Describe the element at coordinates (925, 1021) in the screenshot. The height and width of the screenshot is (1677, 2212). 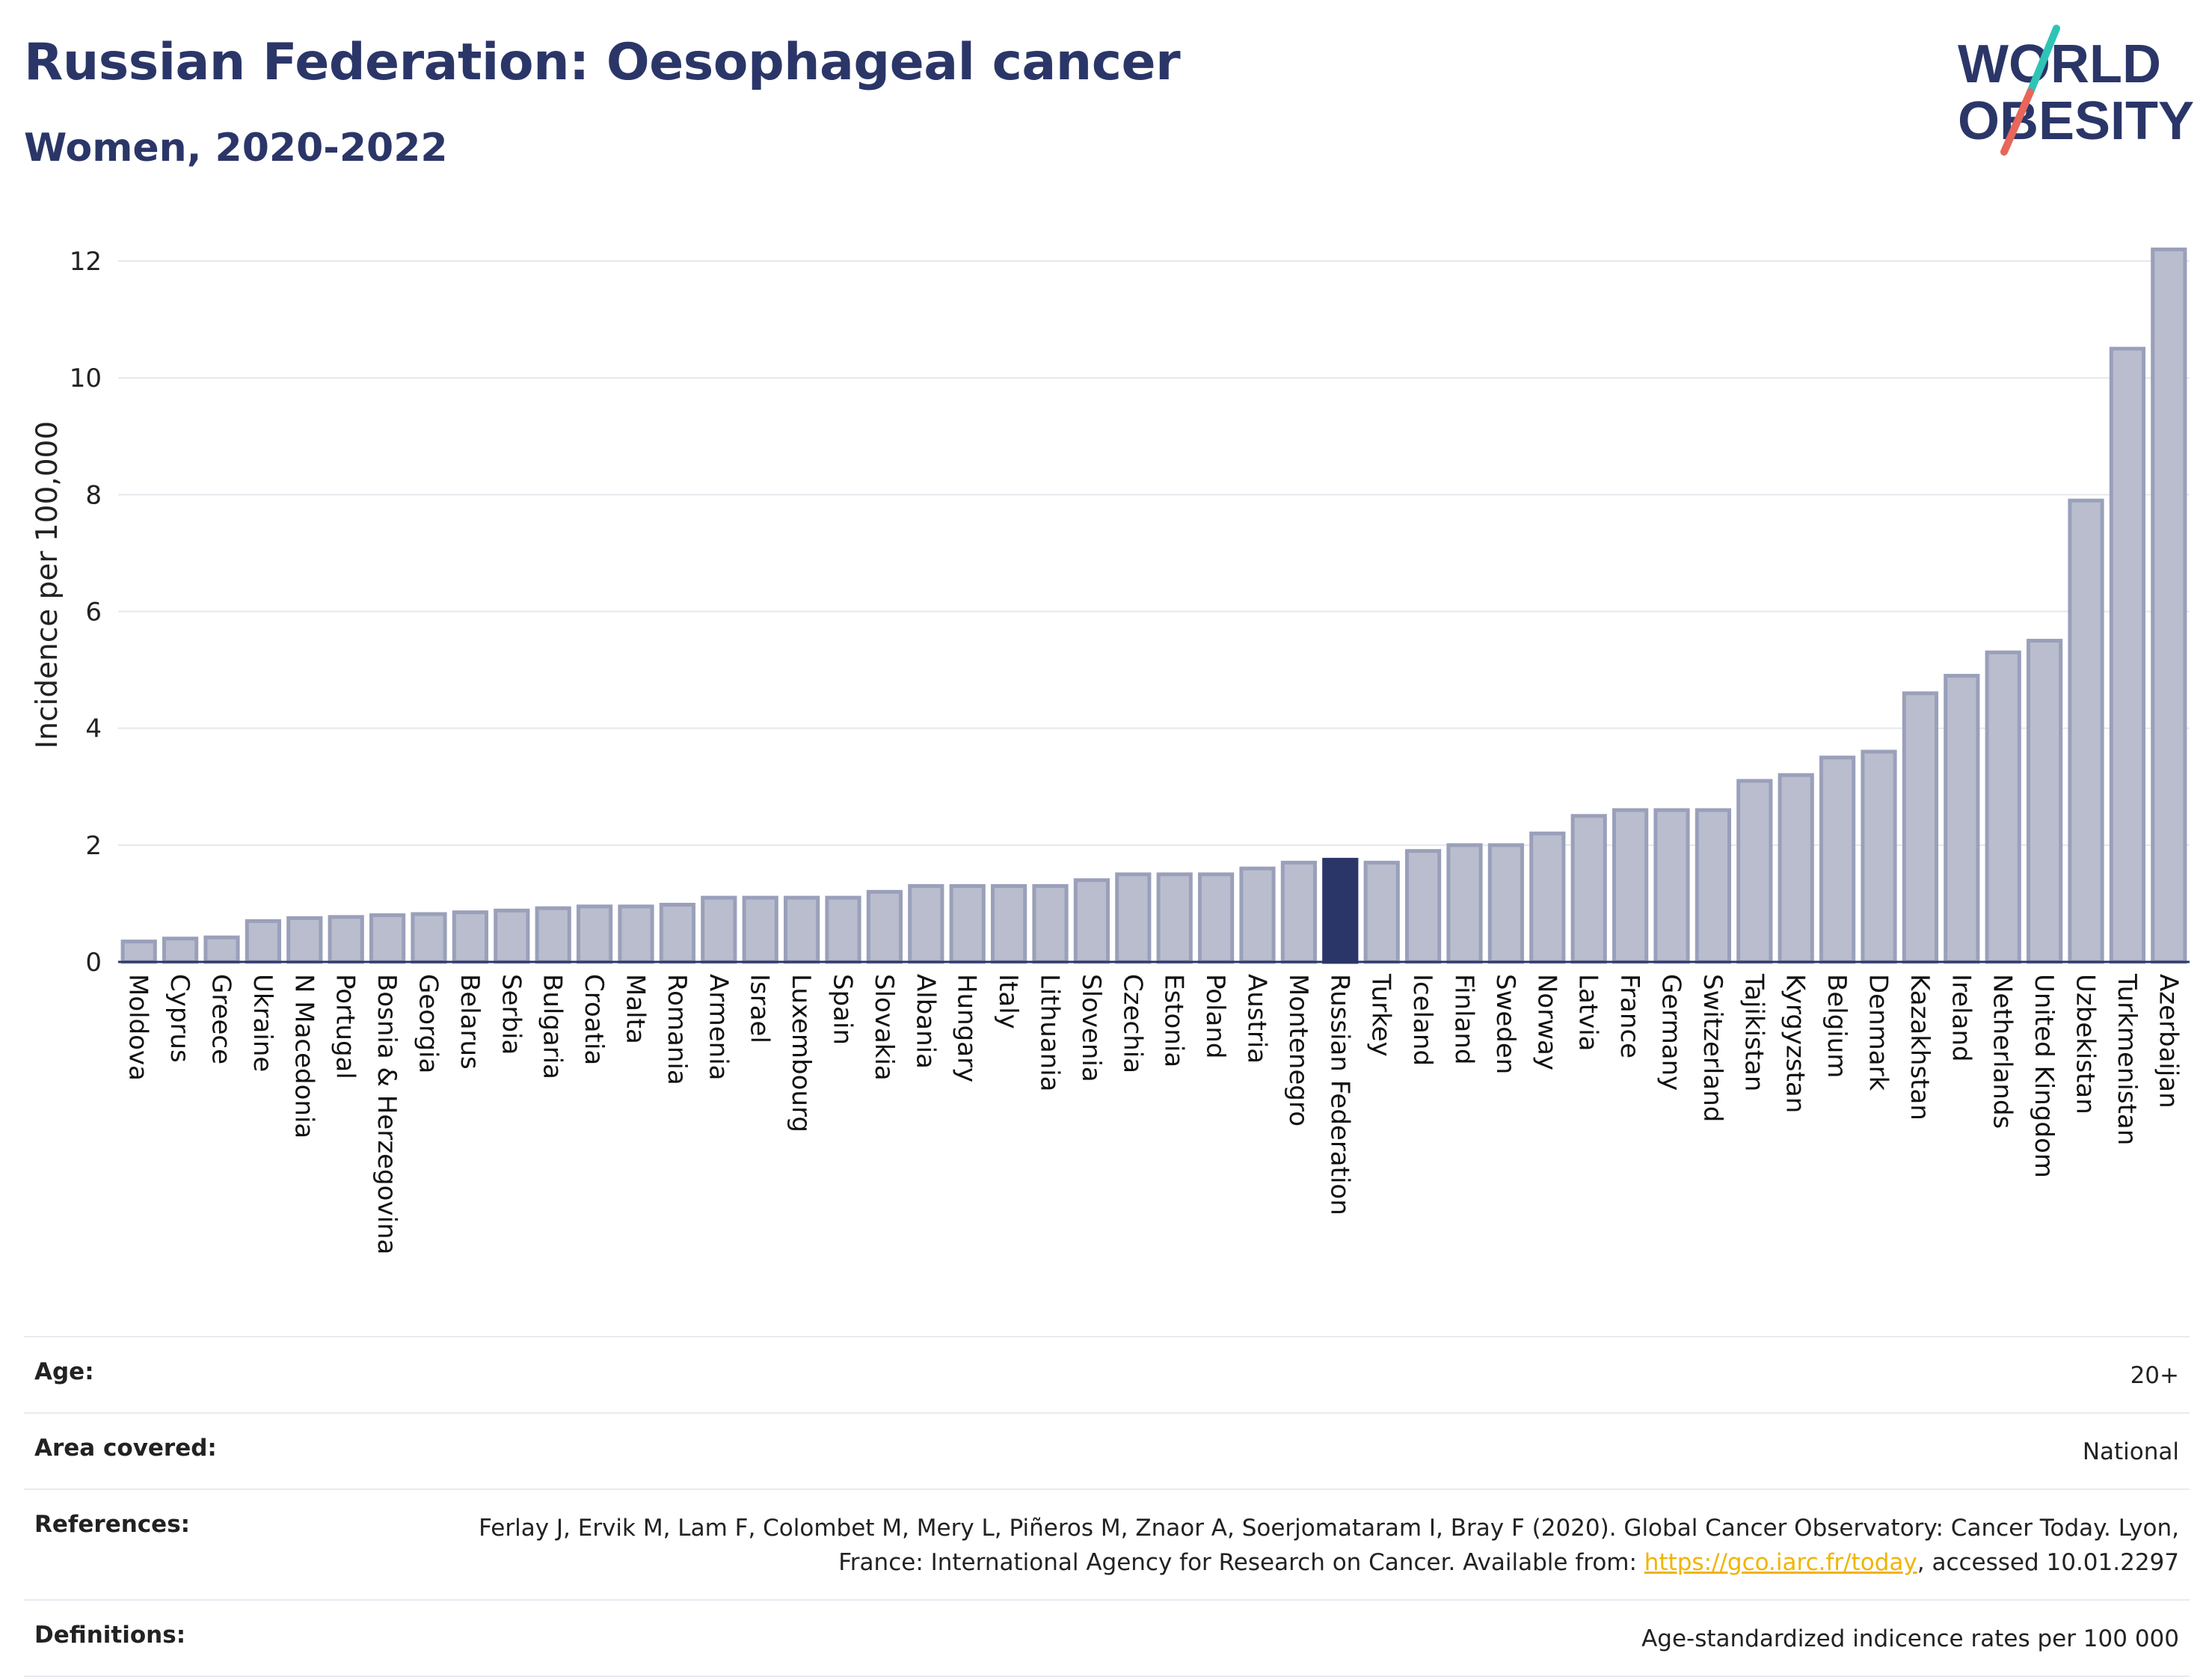
I see `x-tick-label: Albania` at that location.